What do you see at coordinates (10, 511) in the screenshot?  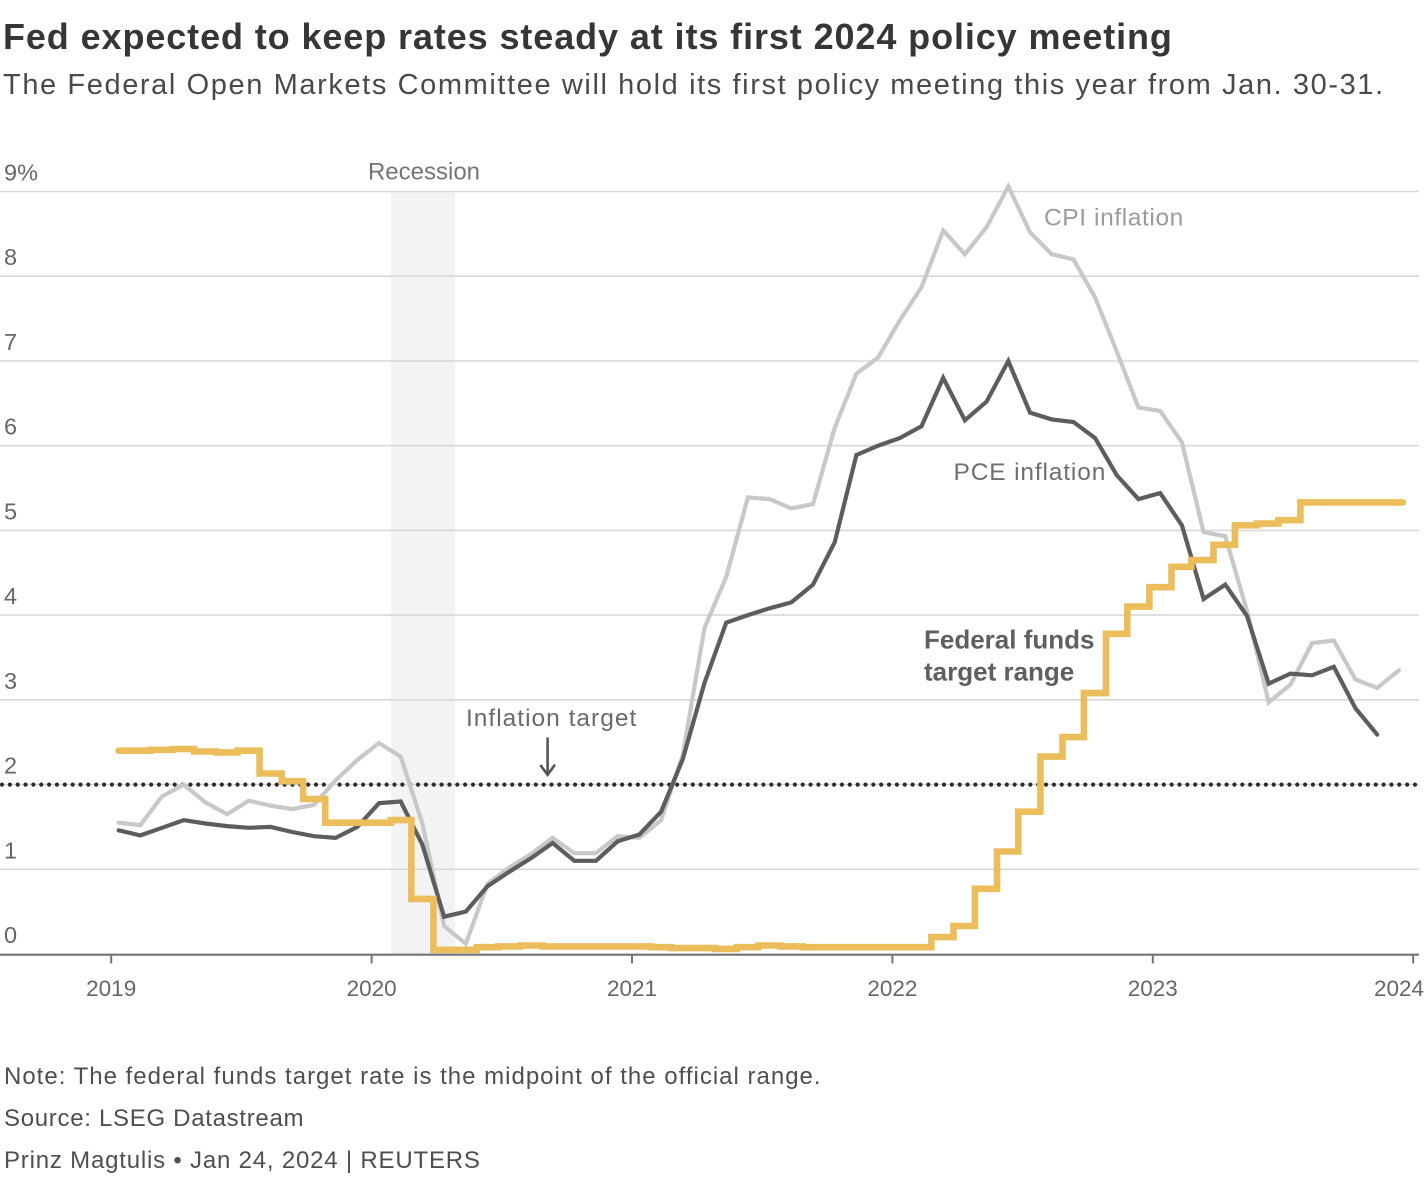 I see `svg-text: 5` at bounding box center [10, 511].